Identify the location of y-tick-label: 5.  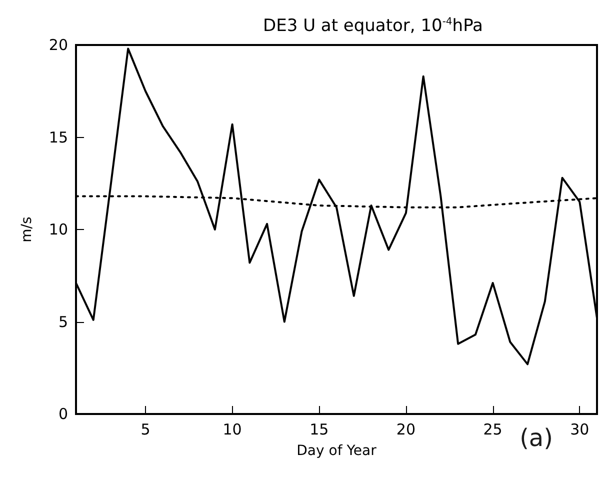
(63, 321).